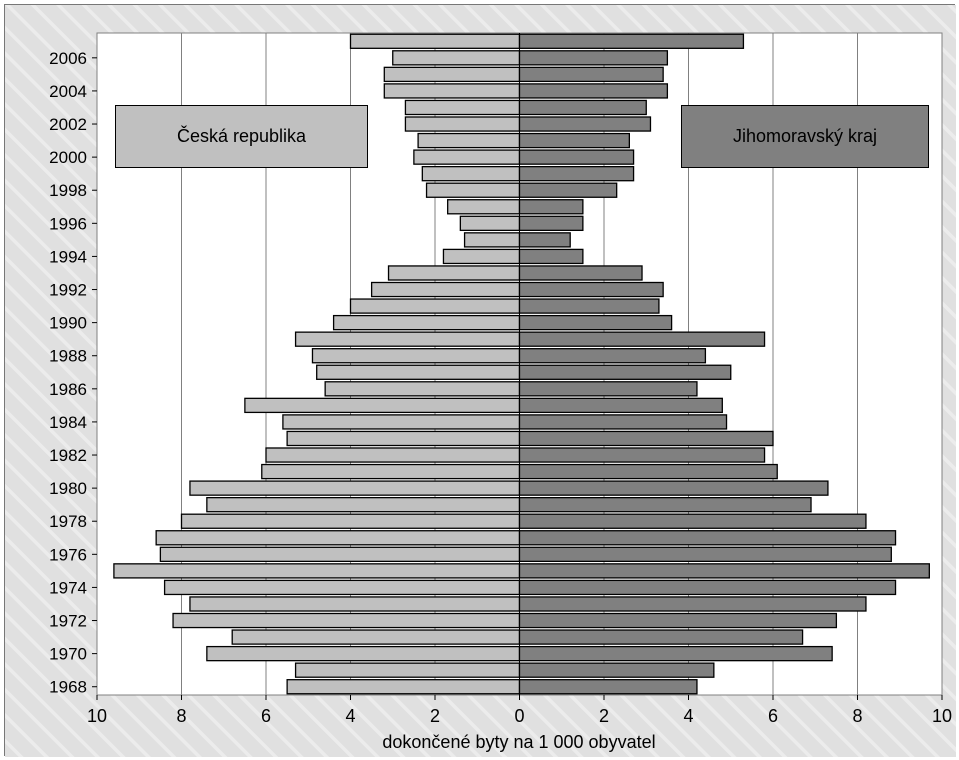 Image resolution: width=959 pixels, height=760 pixels. Describe the element at coordinates (692, 521) in the screenshot. I see `bar-jihomoravsky-kraj-1978` at that location.